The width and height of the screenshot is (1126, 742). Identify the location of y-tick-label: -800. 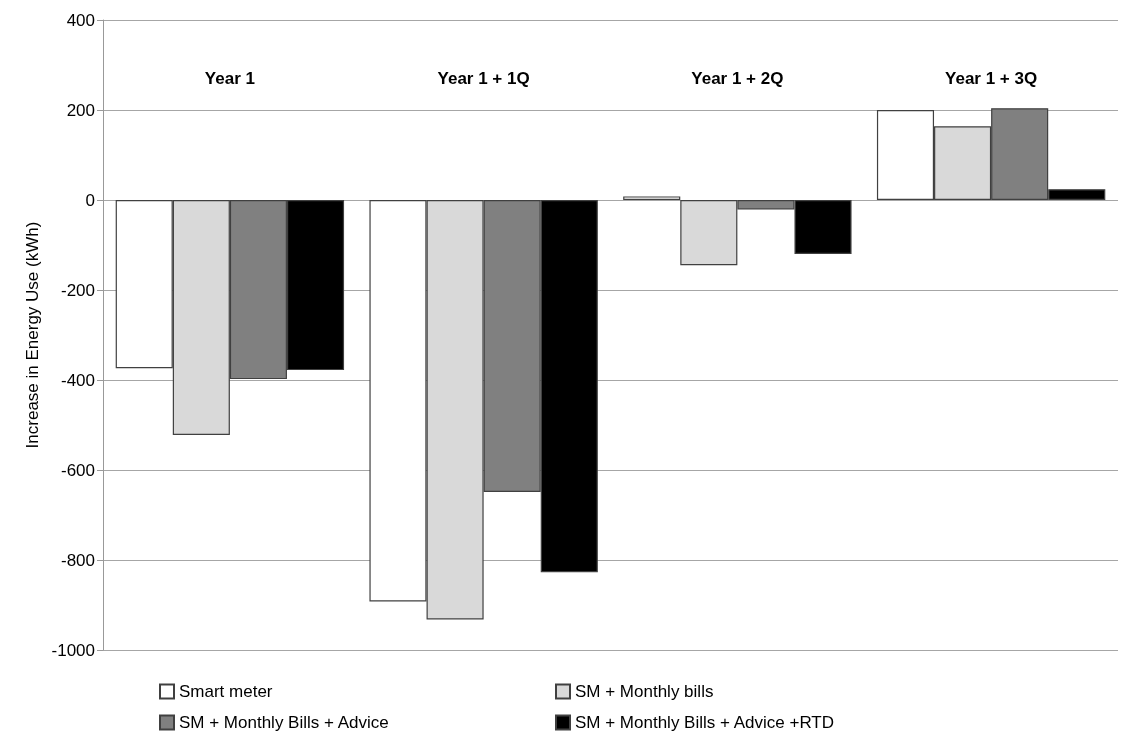
(77, 560).